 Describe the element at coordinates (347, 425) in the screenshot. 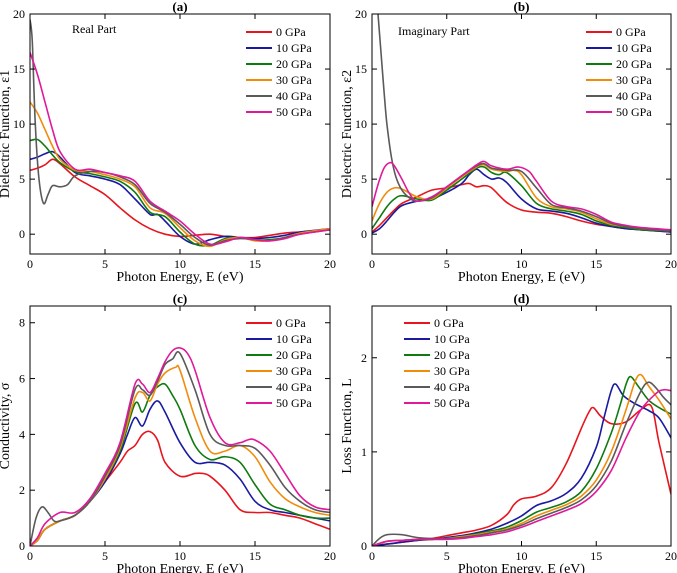

I see `y-axis-title: Loss Function, L` at that location.